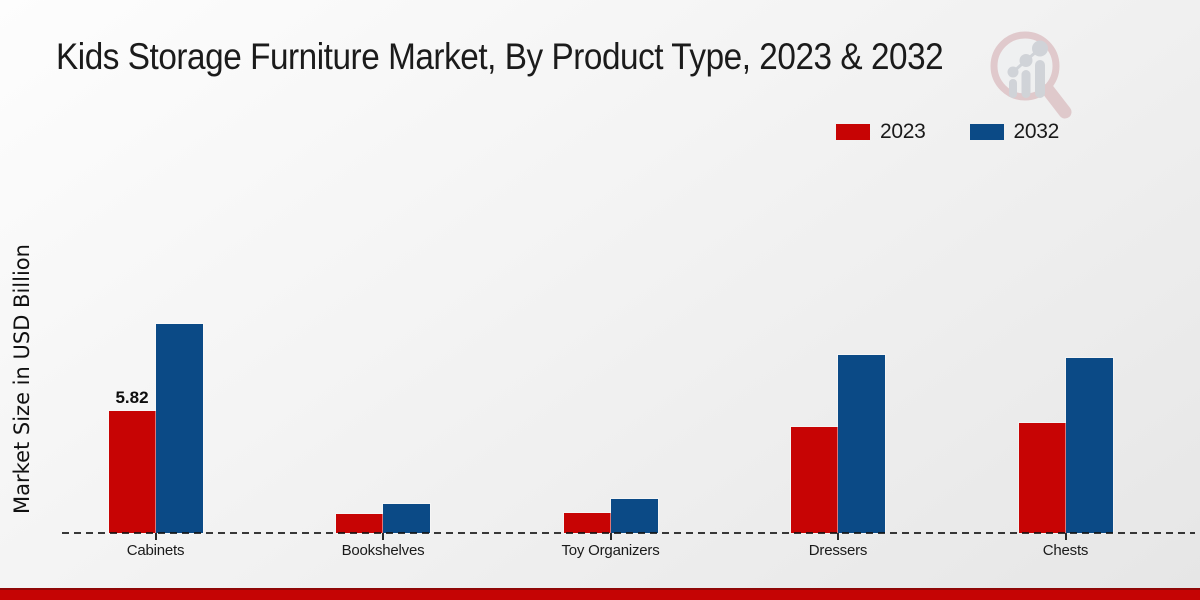 This screenshot has height=600, width=1200. I want to click on x-axis-category-label: Cabinets, so click(155, 550).